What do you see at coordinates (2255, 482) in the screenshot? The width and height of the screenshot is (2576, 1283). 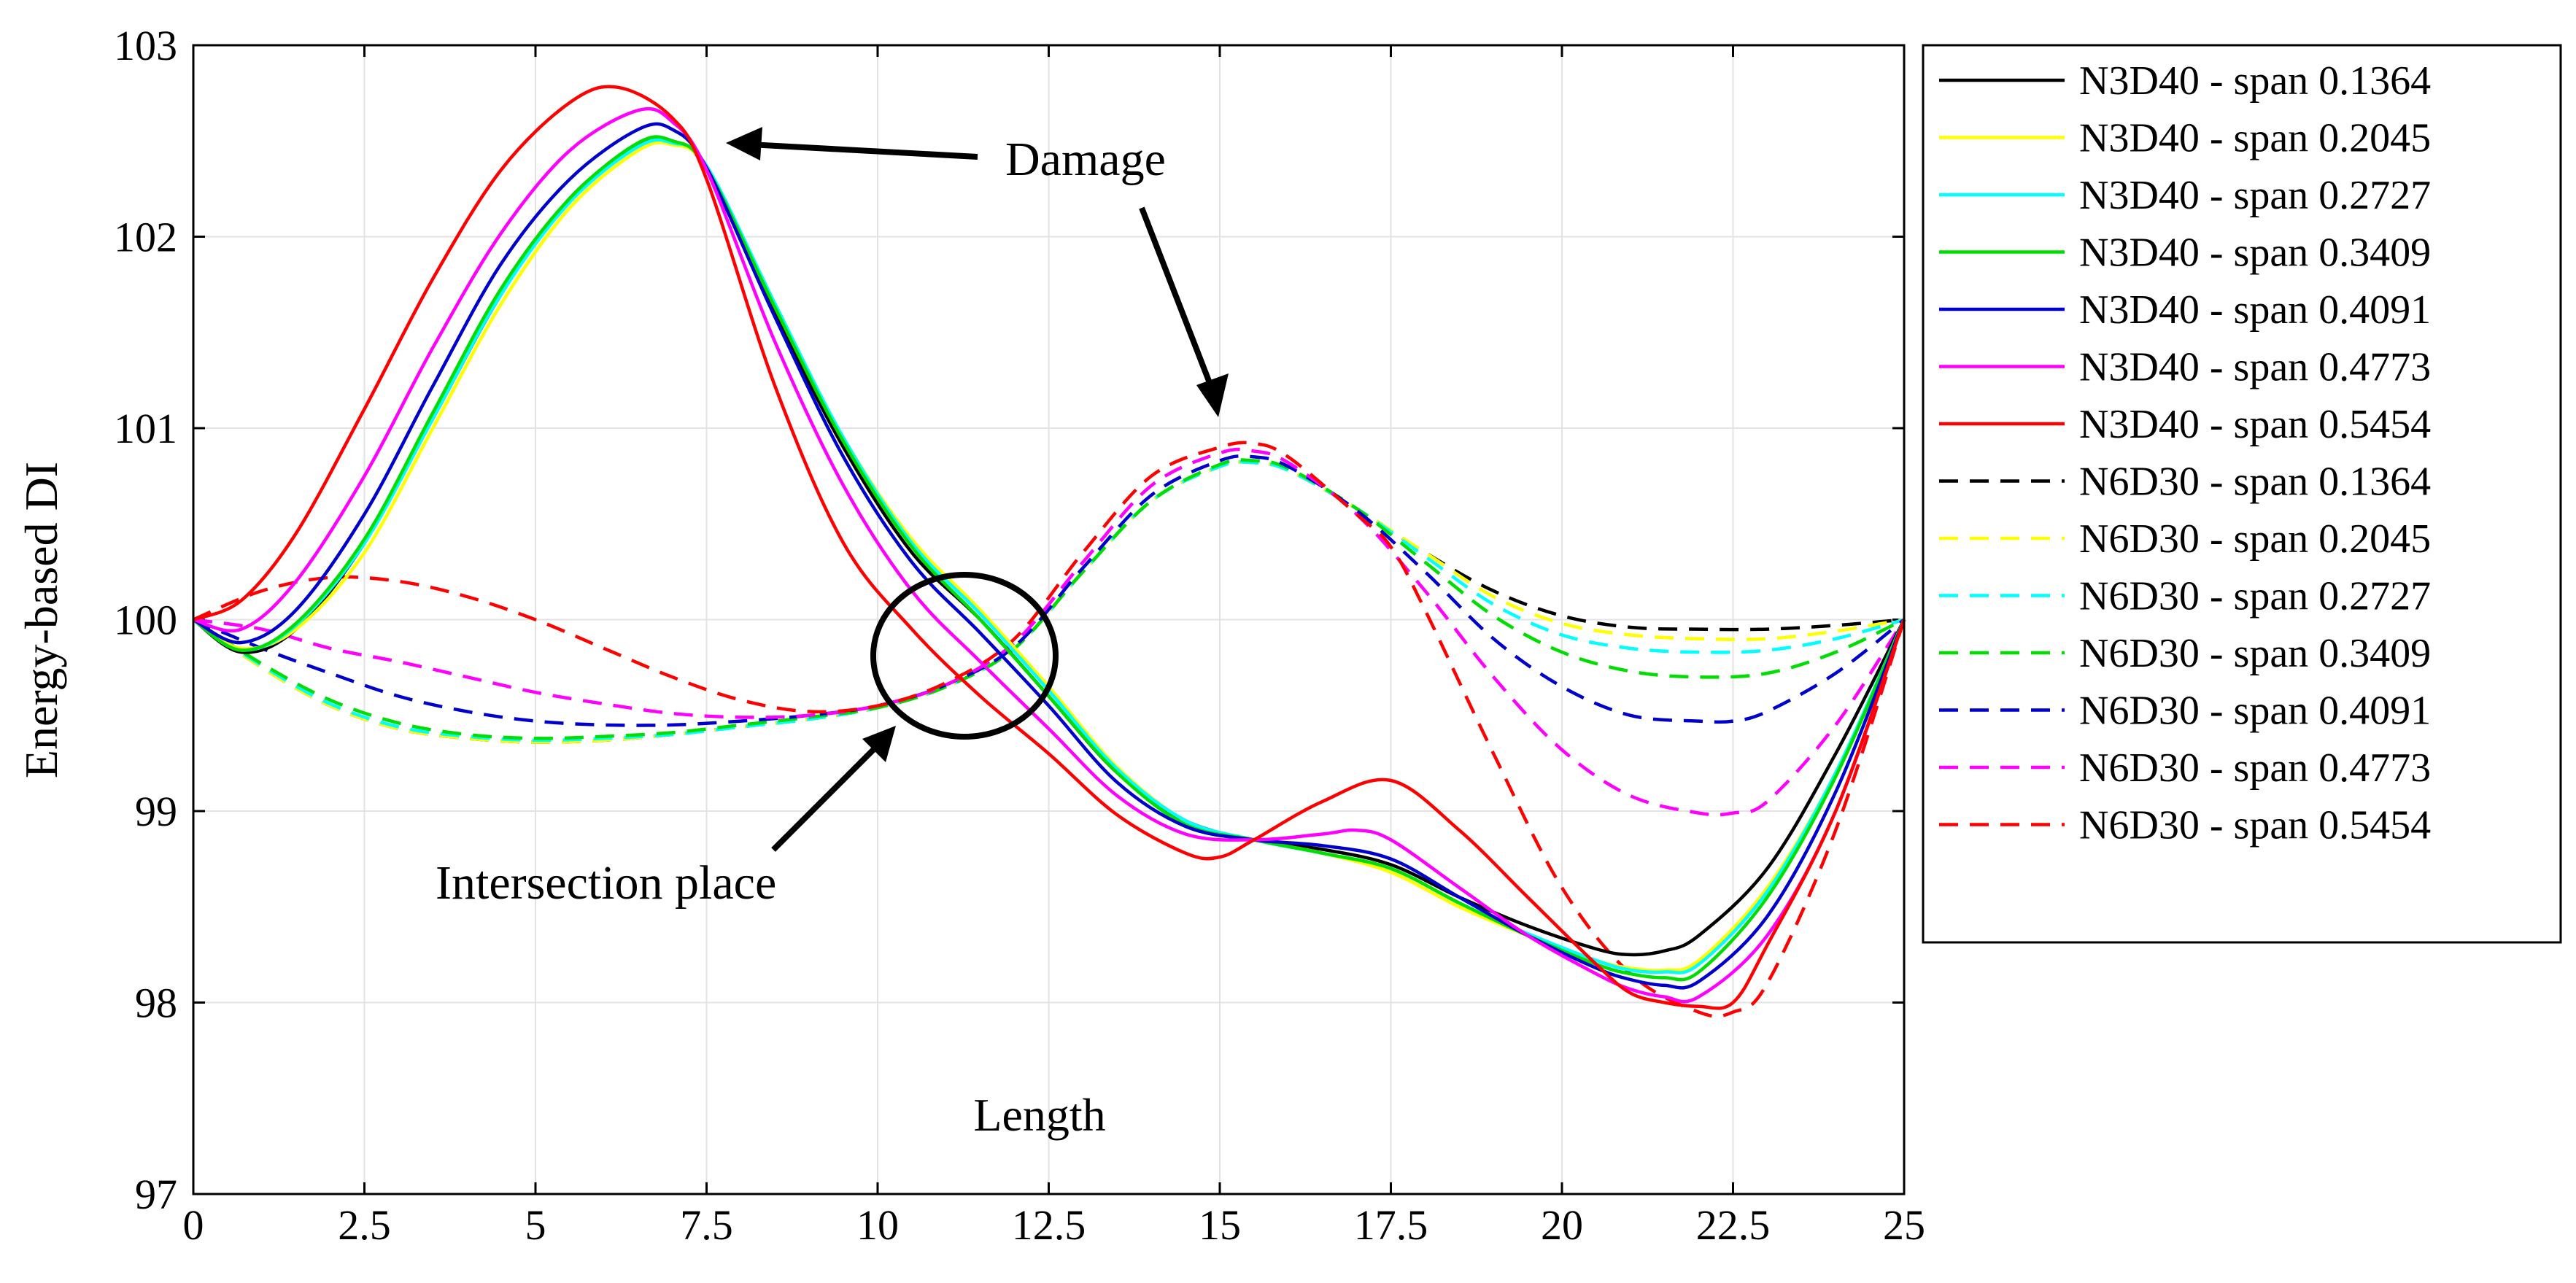 I see `legend-label: N6D30 - span 0.1364` at bounding box center [2255, 482].